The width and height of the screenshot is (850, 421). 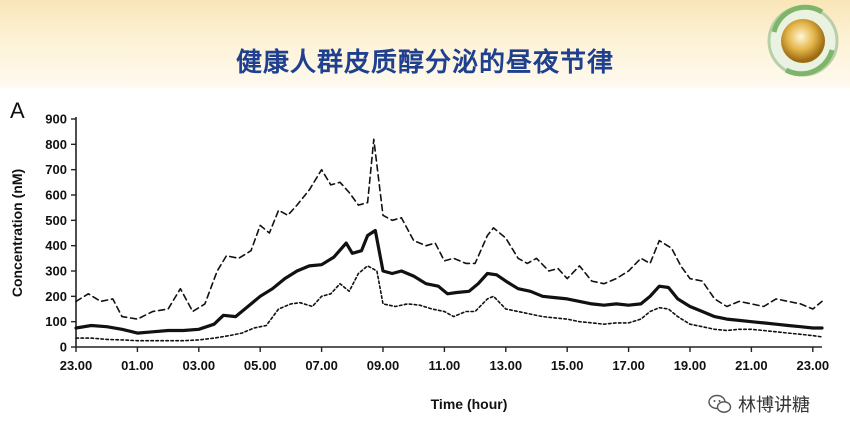 I want to click on wechat-icon, so click(x=720, y=403).